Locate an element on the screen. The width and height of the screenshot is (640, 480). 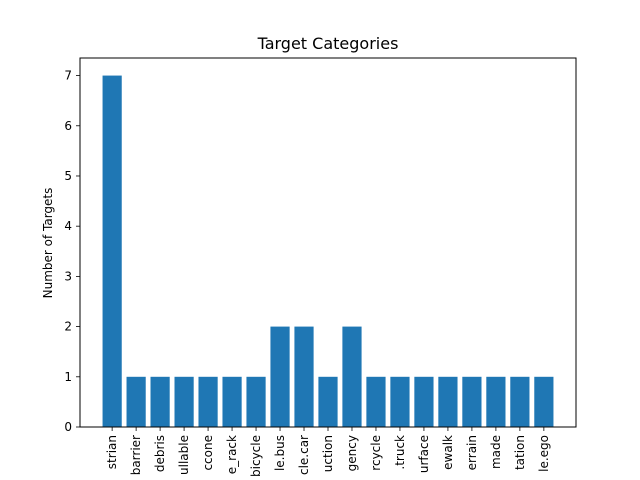
x-tick-label-17: tation is located at coordinates (520, 452).